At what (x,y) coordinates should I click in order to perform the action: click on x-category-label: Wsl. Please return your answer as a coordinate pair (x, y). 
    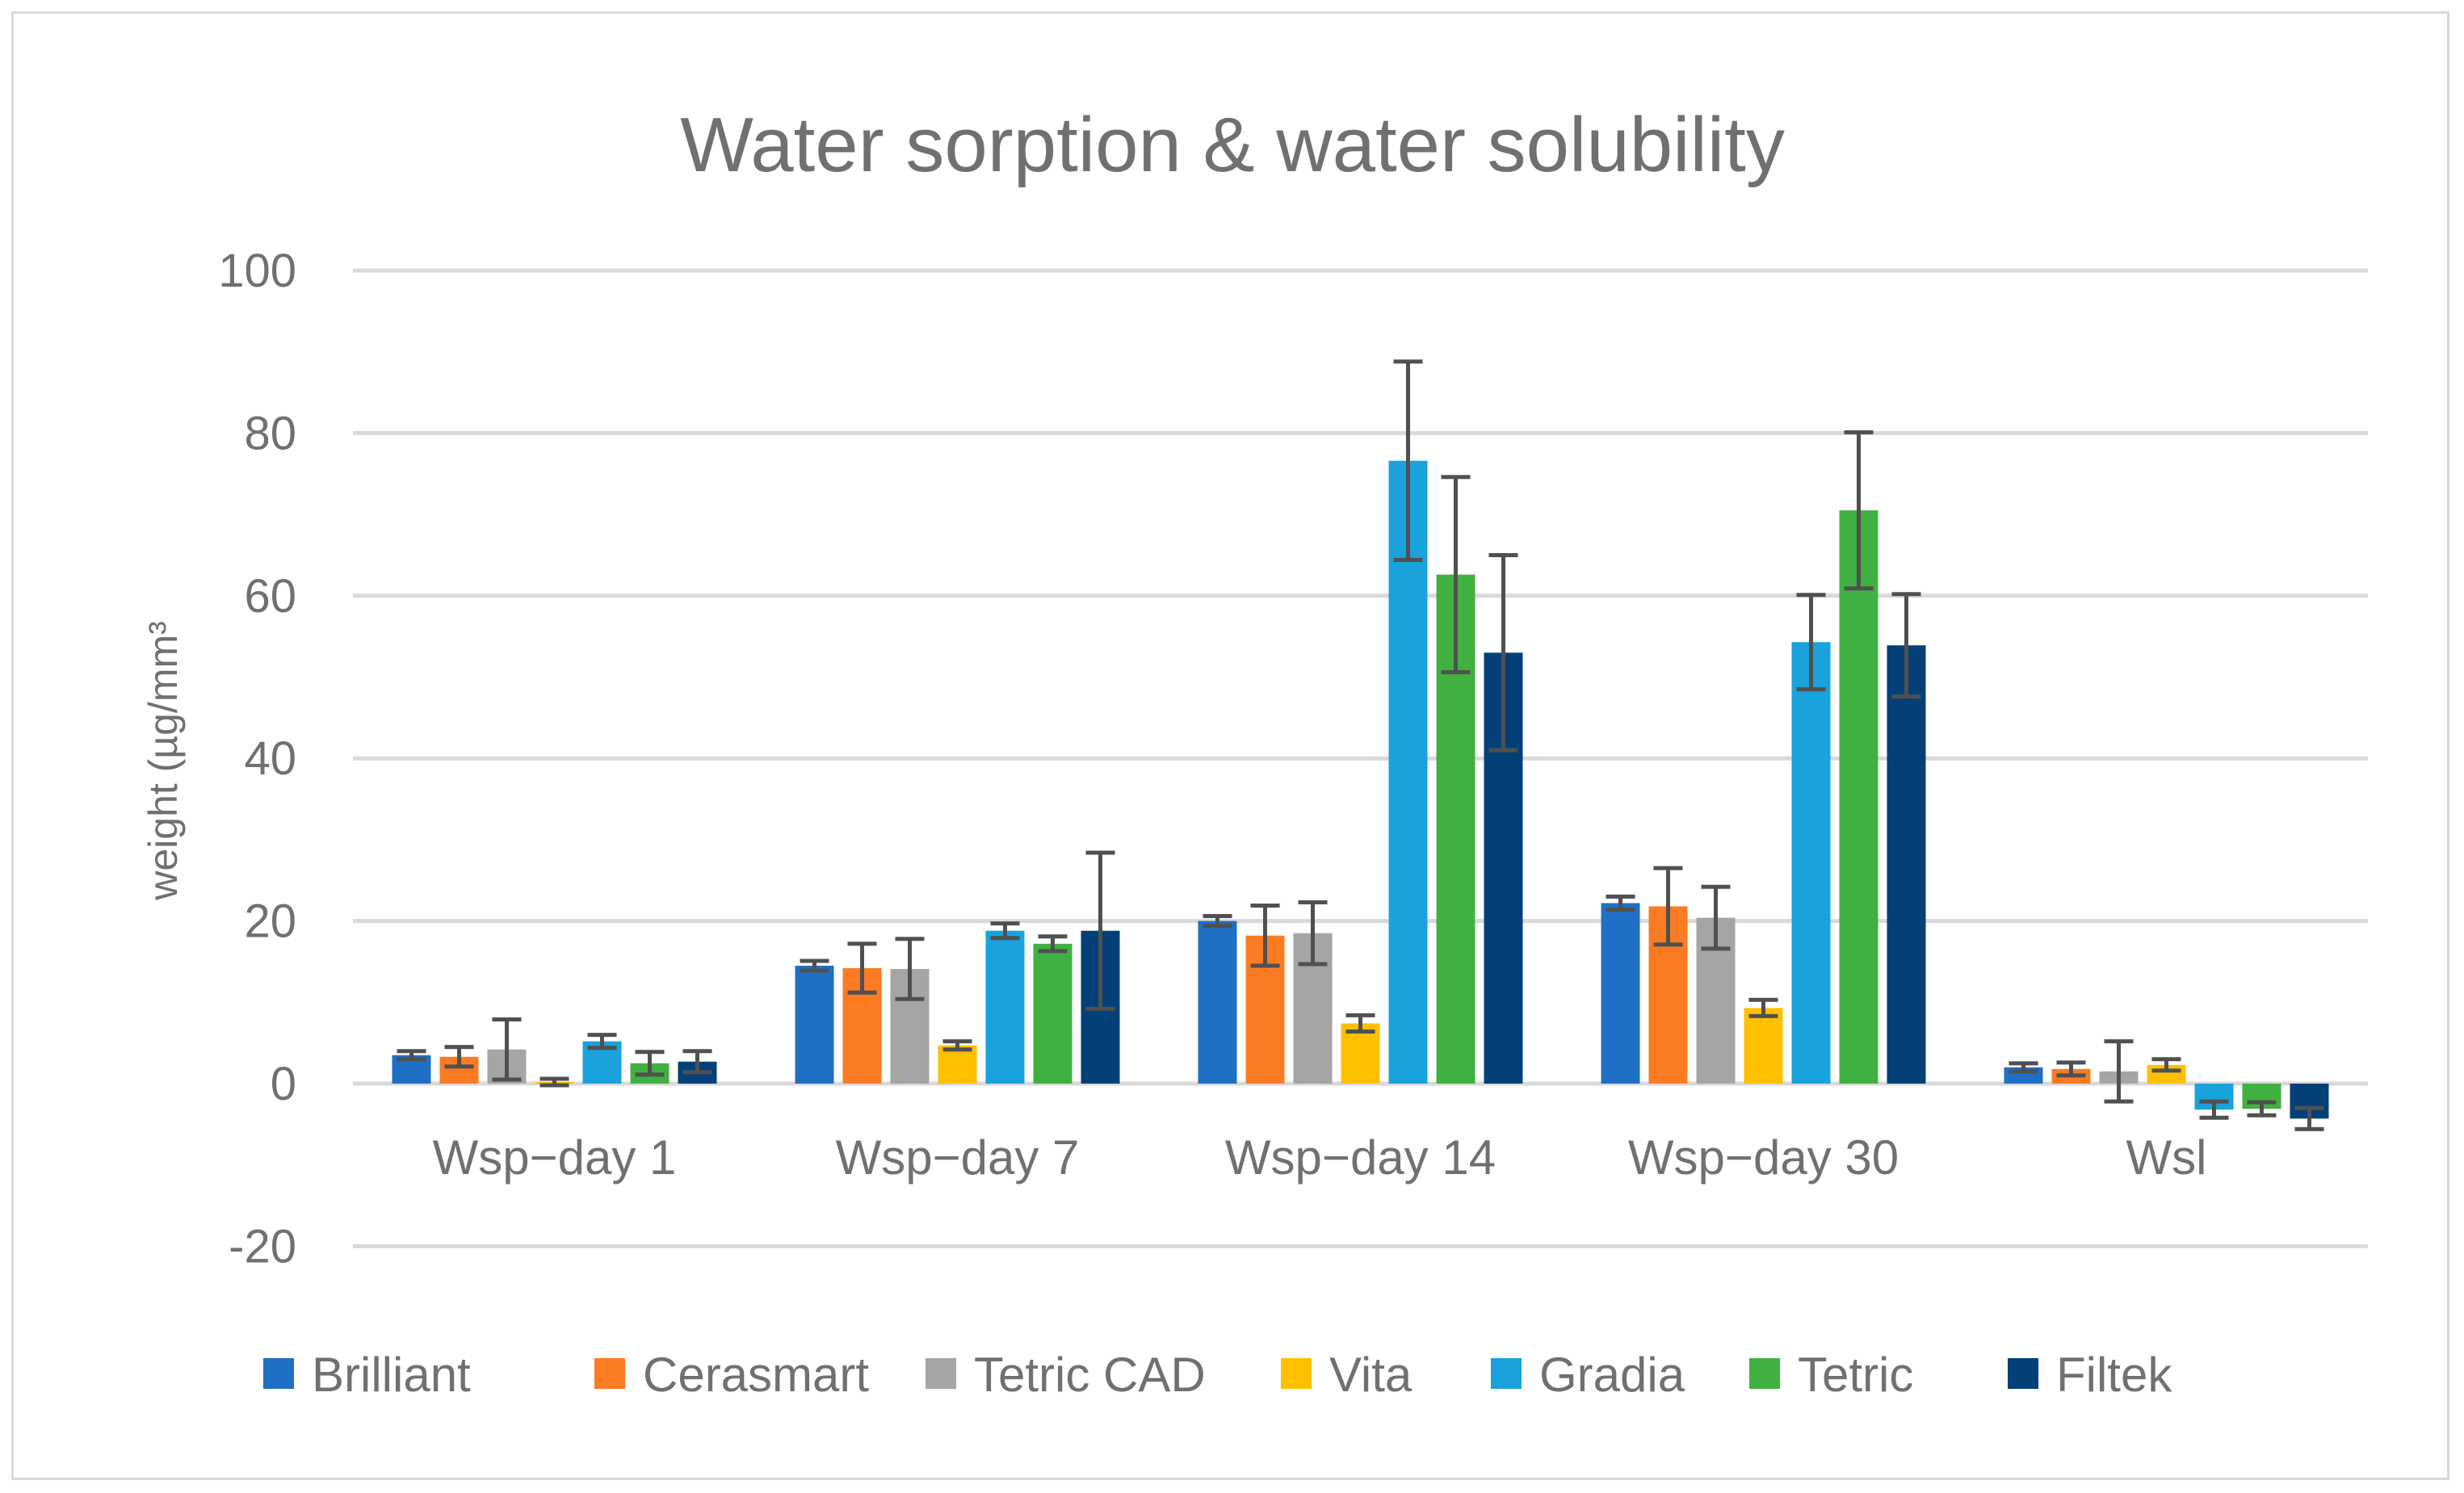
    Looking at the image, I should click on (2166, 1157).